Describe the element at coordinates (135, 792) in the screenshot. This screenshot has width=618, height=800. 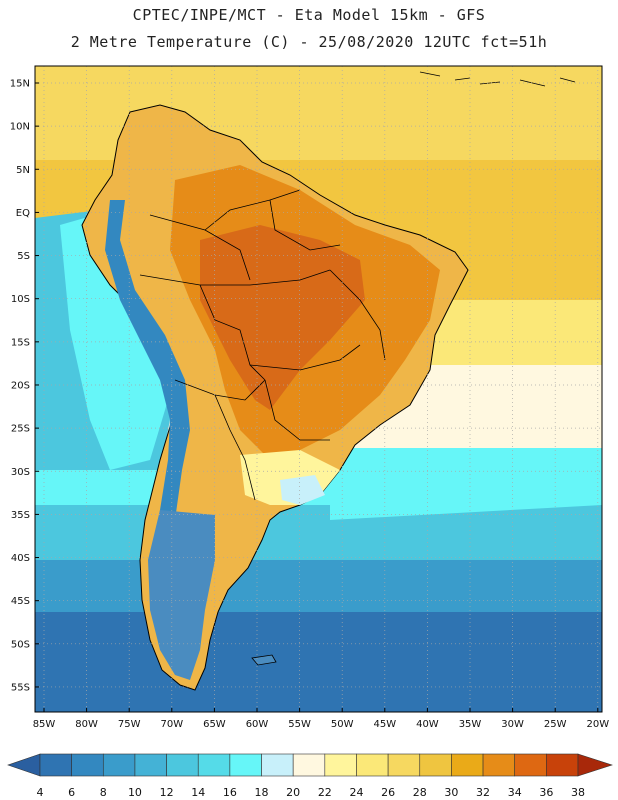
I see `colorbar-tick-label: 10` at that location.